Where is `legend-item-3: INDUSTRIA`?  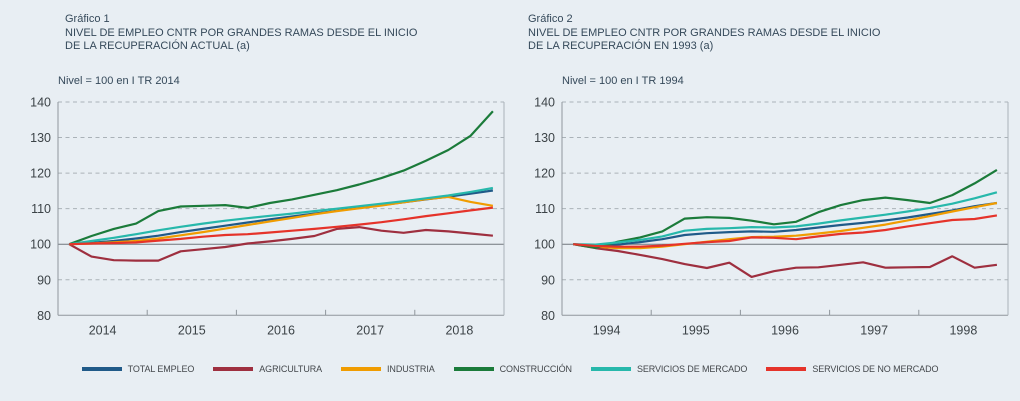
legend-item-3: INDUSTRIA is located at coordinates (388, 369).